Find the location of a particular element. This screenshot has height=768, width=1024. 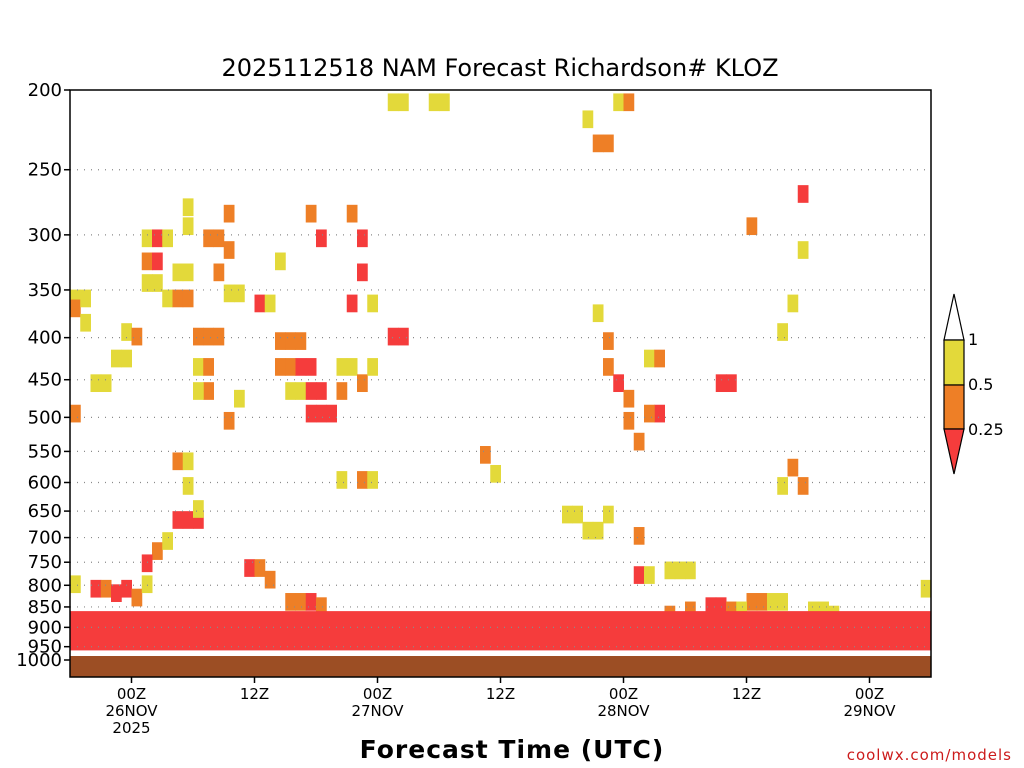

y-tick-label: 450 is located at coordinates (45, 380).